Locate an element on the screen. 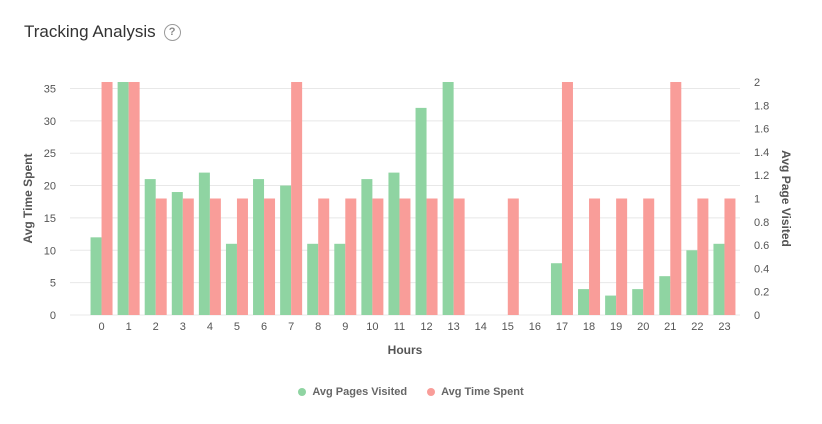  x-tick-label: 21 is located at coordinates (670, 327).